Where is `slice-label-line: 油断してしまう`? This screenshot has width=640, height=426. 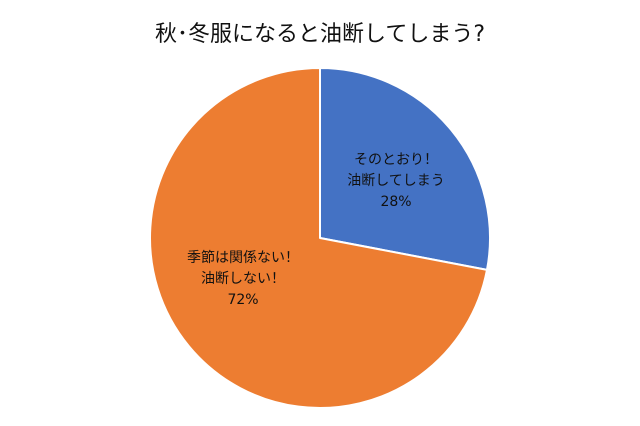
slice-label-line: 油断してしまう is located at coordinates (396, 181).